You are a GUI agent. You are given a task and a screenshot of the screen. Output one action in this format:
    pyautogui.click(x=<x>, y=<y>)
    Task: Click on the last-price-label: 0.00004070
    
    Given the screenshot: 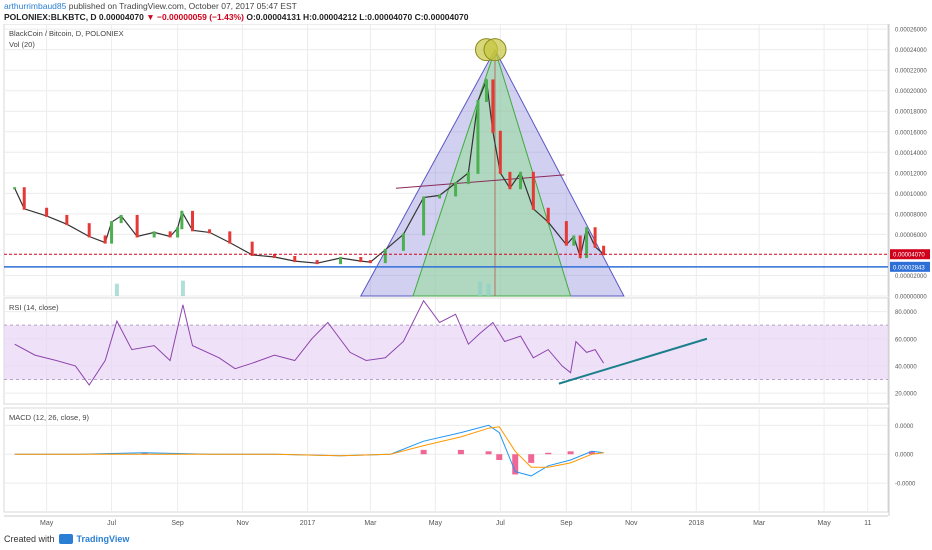 What is the action you would take?
    pyautogui.click(x=909, y=256)
    